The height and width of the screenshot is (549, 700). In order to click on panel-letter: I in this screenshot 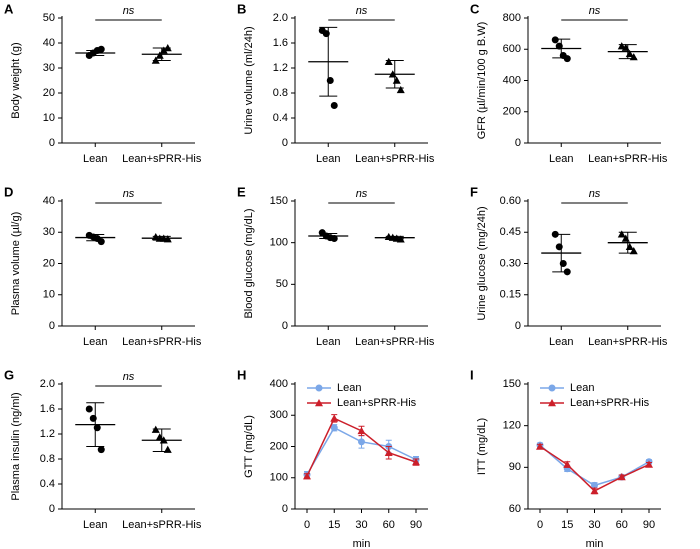, I will do `click(472, 374)`.